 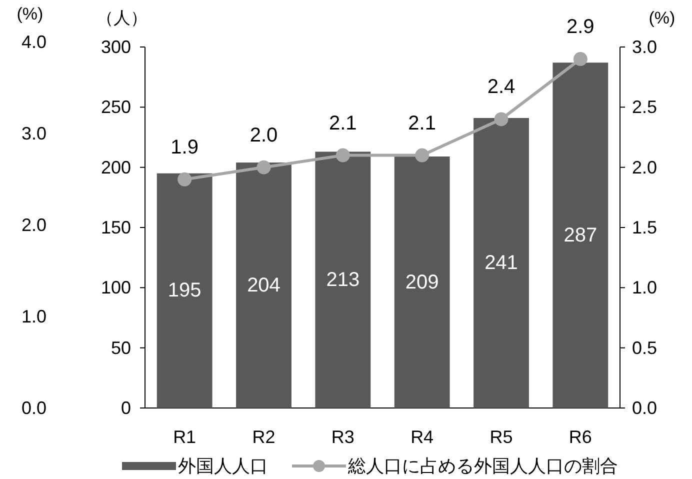 What do you see at coordinates (30, 14) in the screenshot?
I see `y3-axis-title: (%)` at bounding box center [30, 14].